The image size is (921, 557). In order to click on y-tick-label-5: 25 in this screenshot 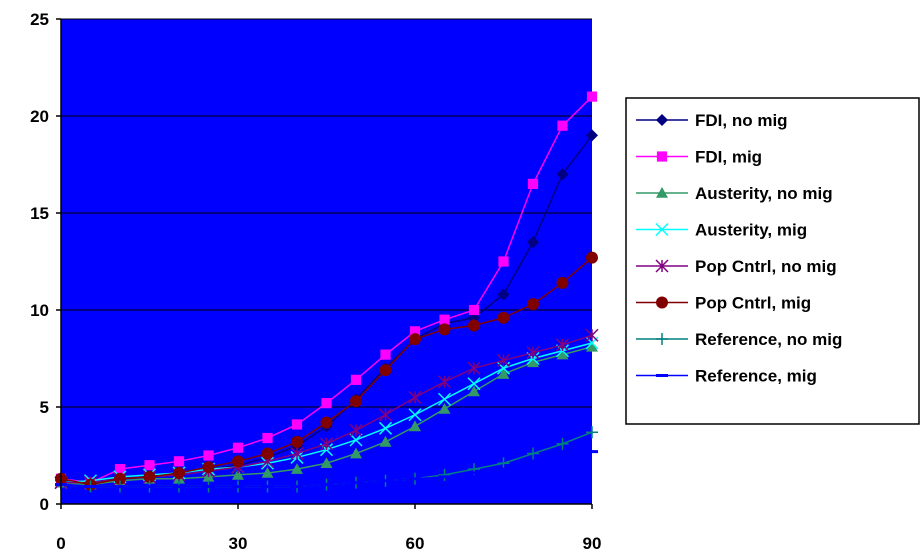, I will do `click(39, 19)`.